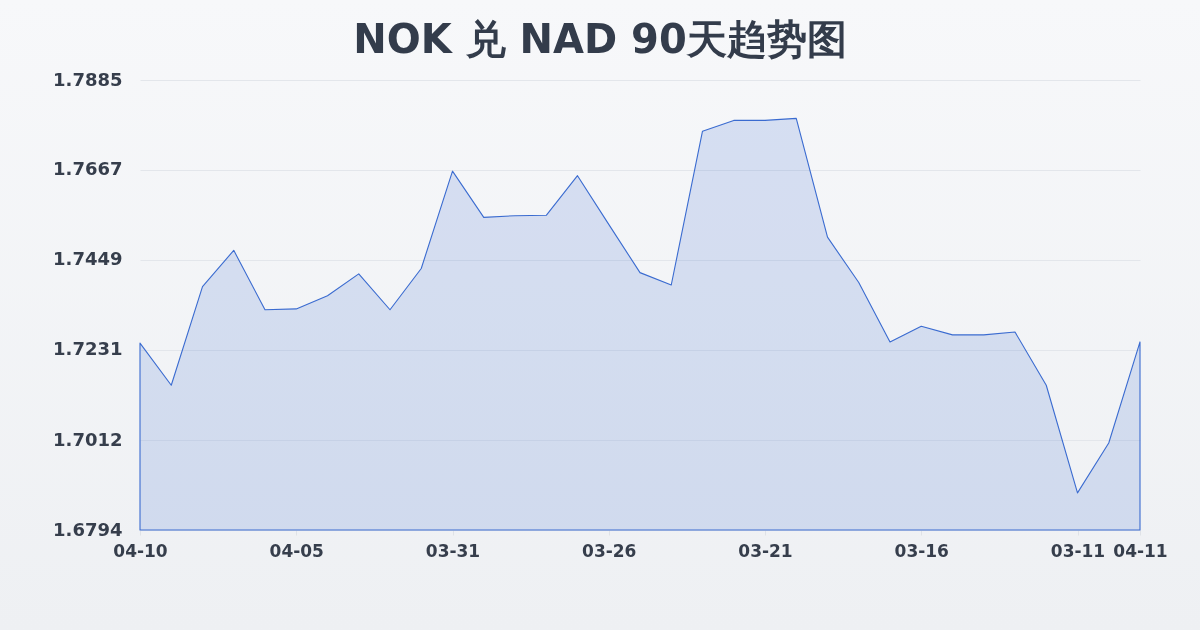  I want to click on y-tick-label: 1.7231, so click(88, 349).